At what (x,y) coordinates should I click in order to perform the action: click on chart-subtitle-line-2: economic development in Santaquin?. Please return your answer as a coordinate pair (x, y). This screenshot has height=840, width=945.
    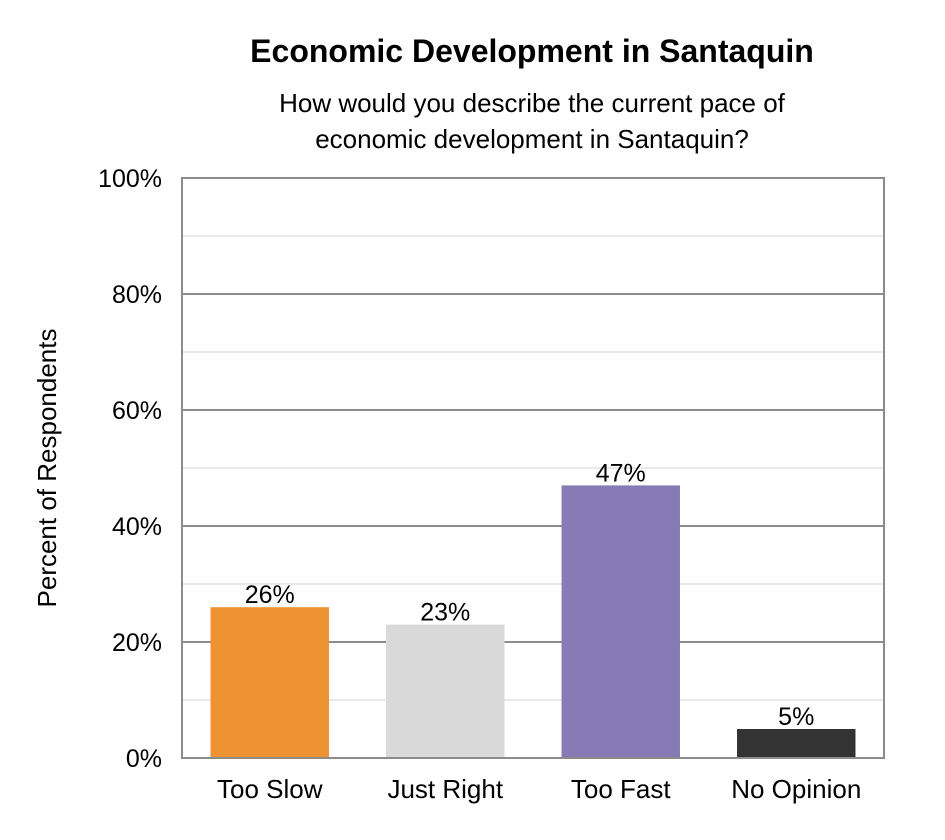
    Looking at the image, I should click on (532, 139).